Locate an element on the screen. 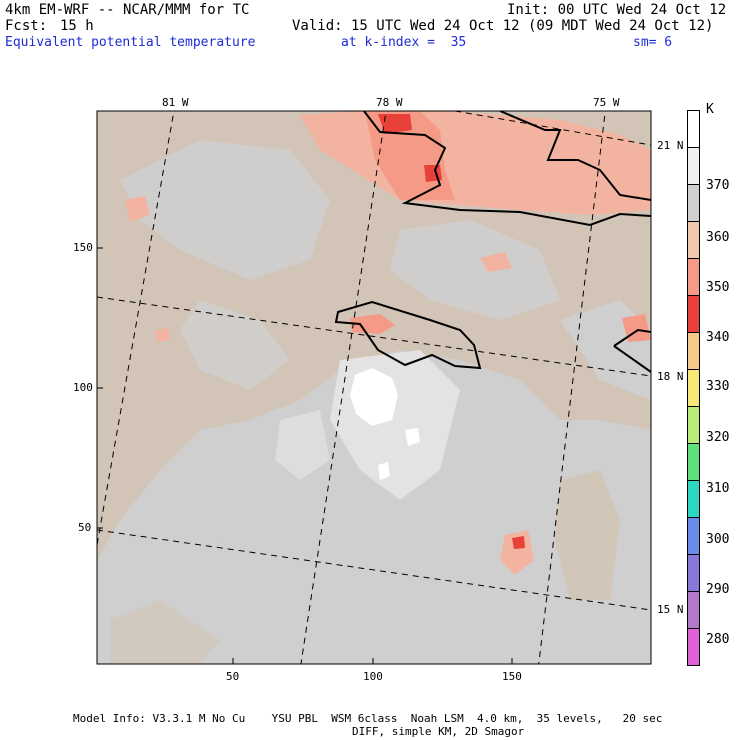  forecast-label: Fcst: is located at coordinates (26, 26).